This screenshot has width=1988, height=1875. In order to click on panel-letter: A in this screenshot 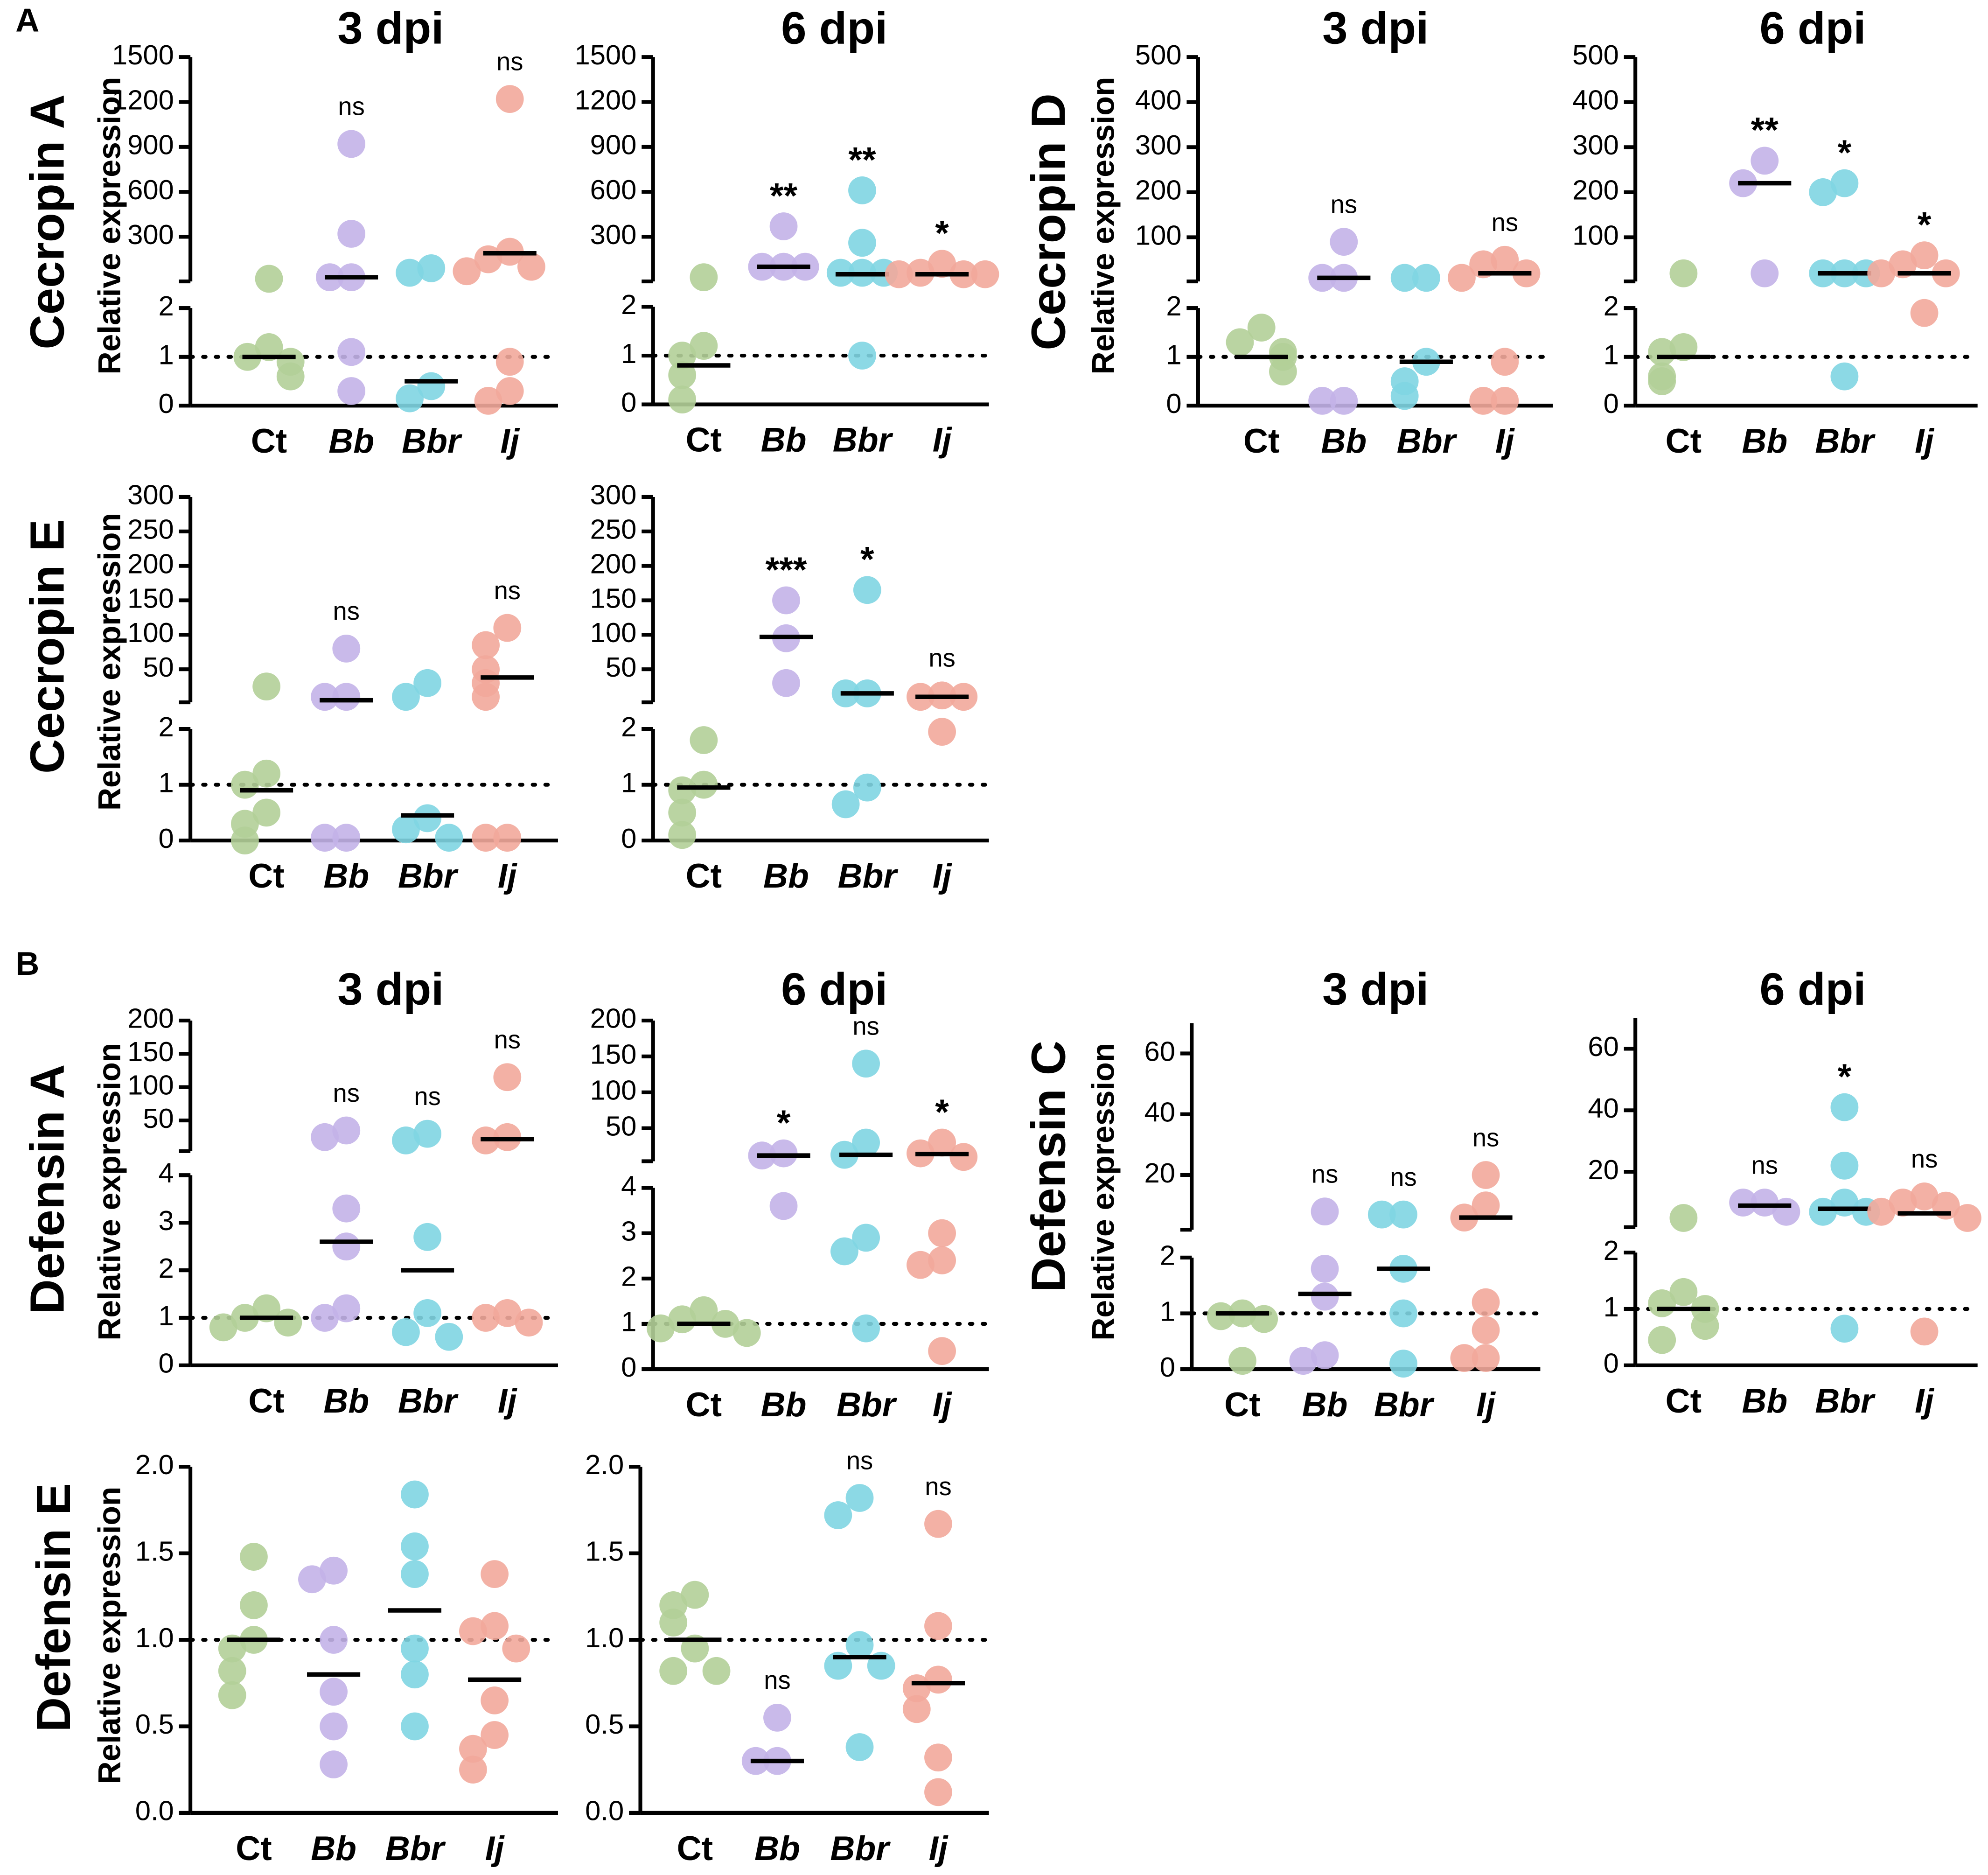, I will do `click(27, 20)`.